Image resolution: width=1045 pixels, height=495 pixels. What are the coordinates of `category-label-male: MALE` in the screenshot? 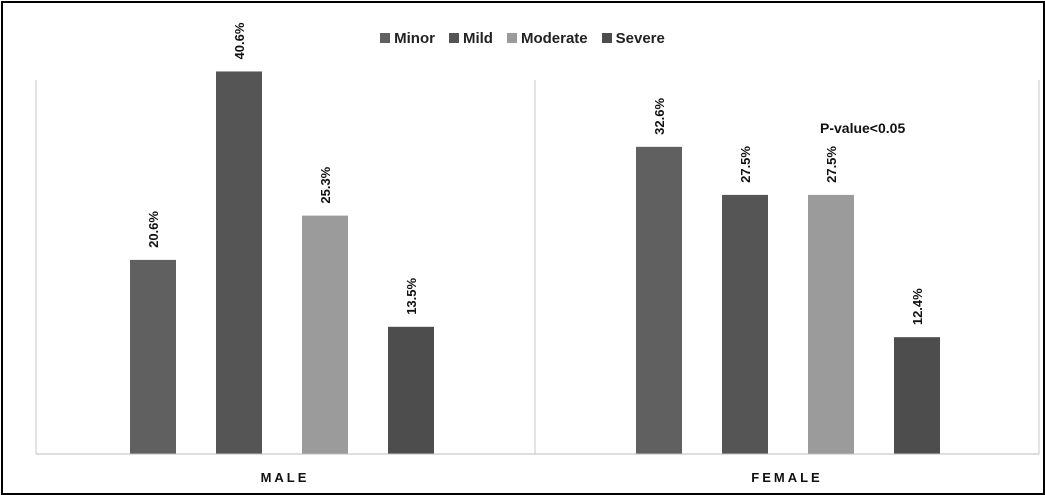 It's located at (285, 477).